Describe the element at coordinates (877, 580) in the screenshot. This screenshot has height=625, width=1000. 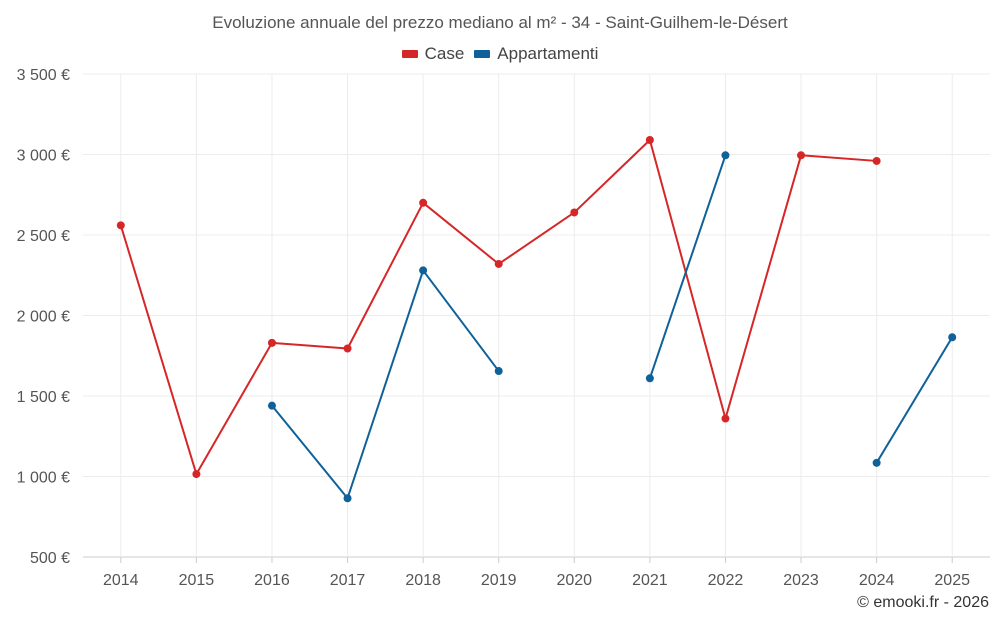
I see `x-tick-label: 2024` at that location.